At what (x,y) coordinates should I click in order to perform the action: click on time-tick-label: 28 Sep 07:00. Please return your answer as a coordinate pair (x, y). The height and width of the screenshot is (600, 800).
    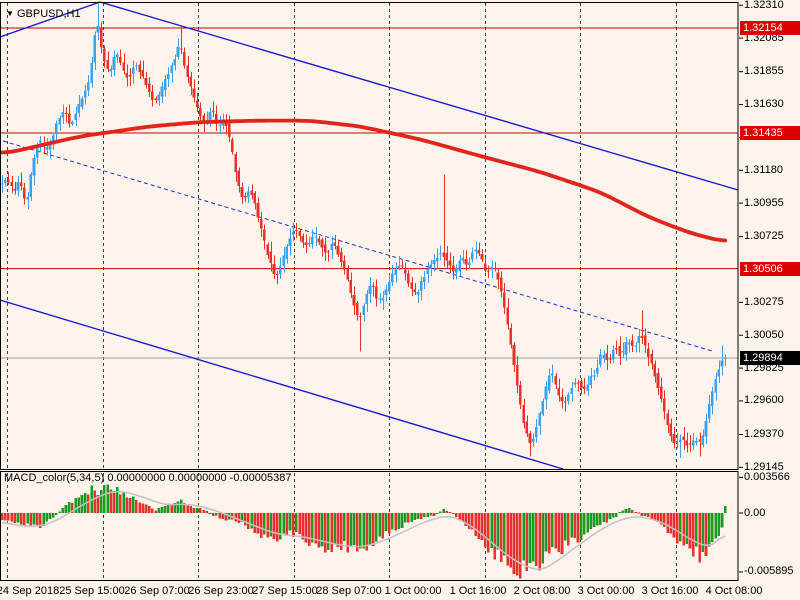
    Looking at the image, I should click on (349, 591).